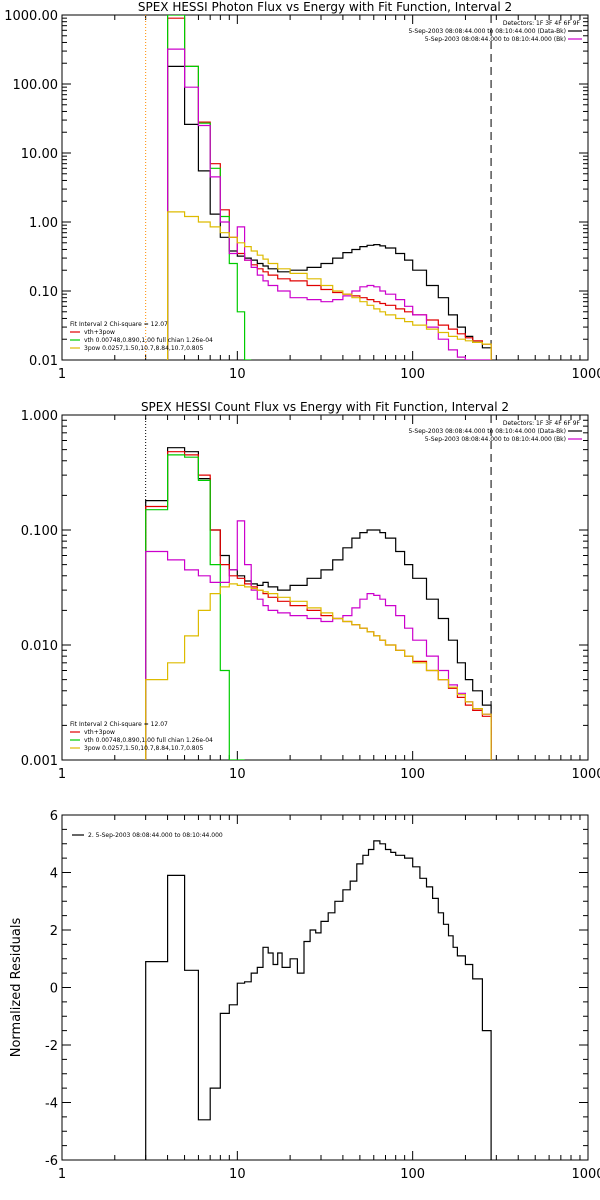  What do you see at coordinates (39, 154) in the screenshot?
I see `y-tick-label: 10.00` at bounding box center [39, 154].